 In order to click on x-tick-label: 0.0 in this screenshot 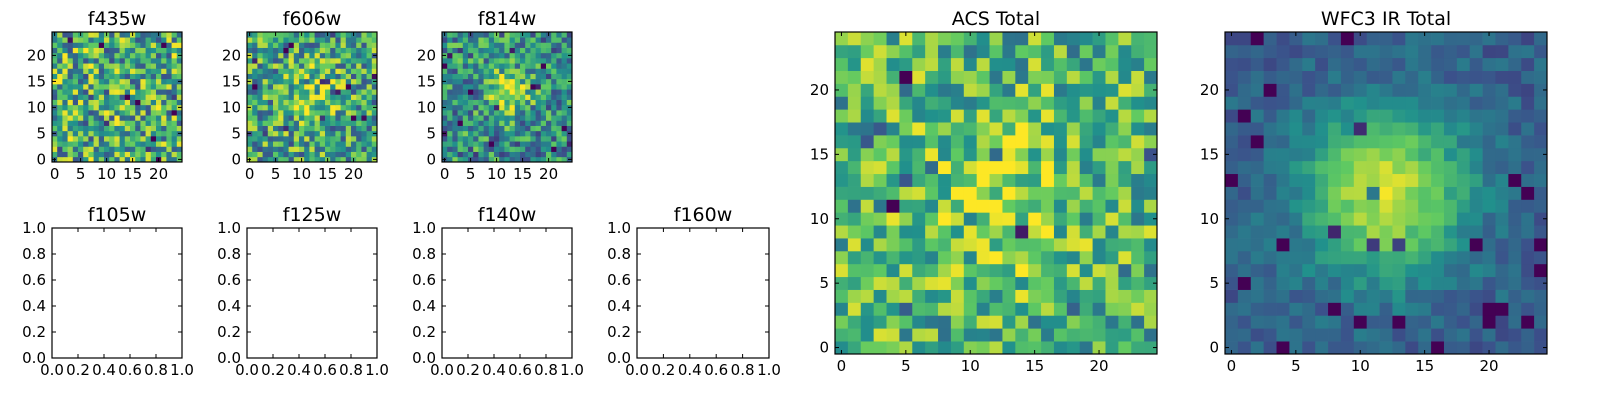, I will do `click(637, 370)`.